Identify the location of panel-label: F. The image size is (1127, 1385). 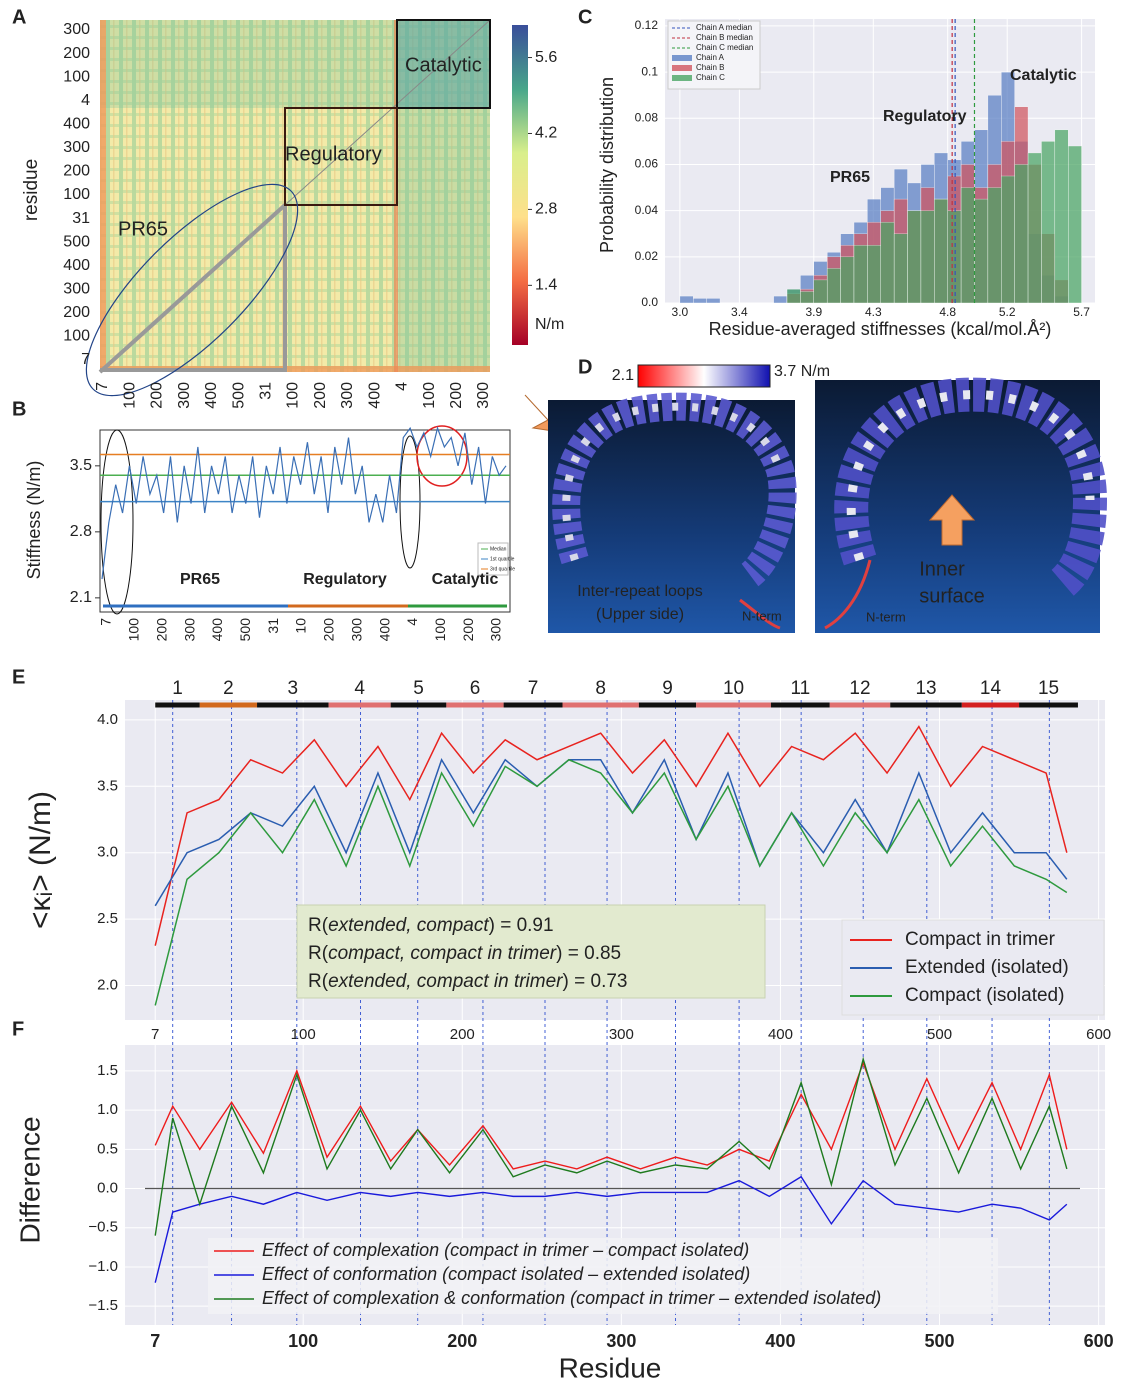
(18, 1029).